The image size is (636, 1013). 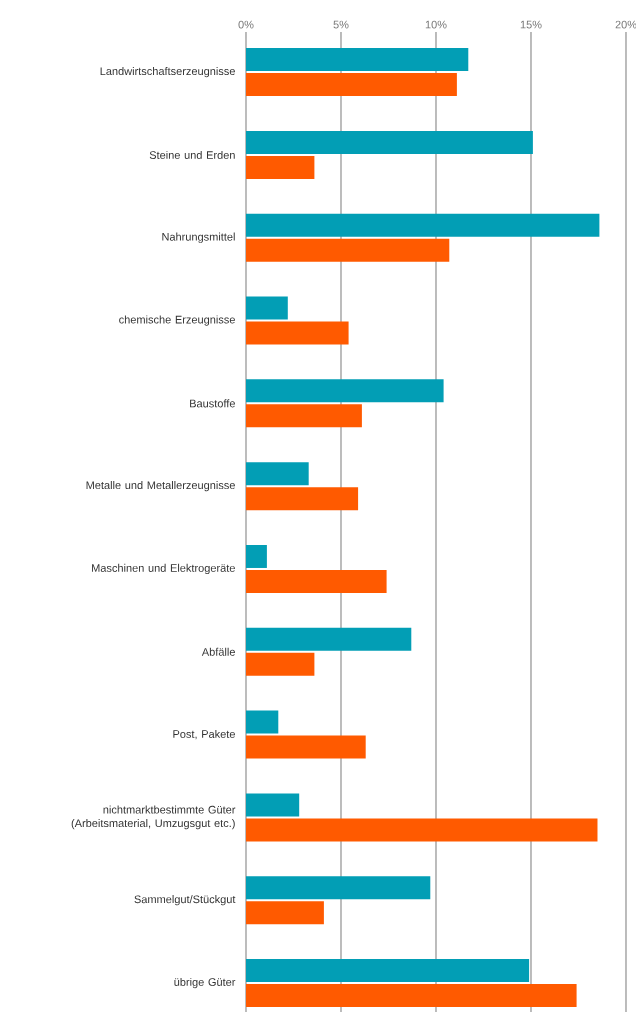 What do you see at coordinates (212, 403) in the screenshot?
I see `y-tick-label: Baustoffe` at bounding box center [212, 403].